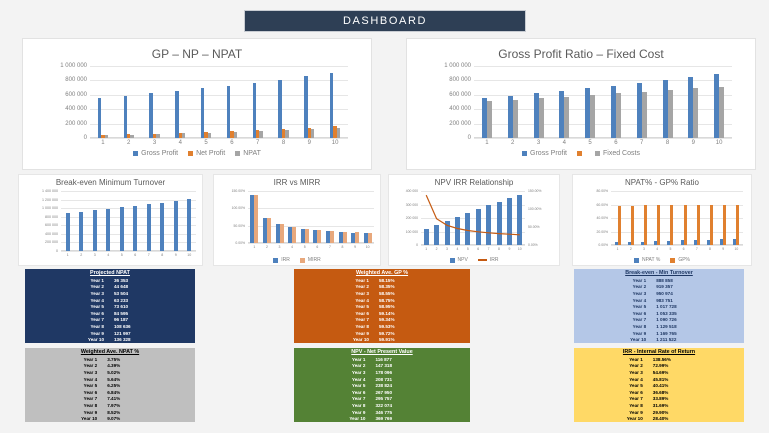 This screenshot has height=433, width=769. I want to click on table-row: Year 7 96 187, so click(110, 320).